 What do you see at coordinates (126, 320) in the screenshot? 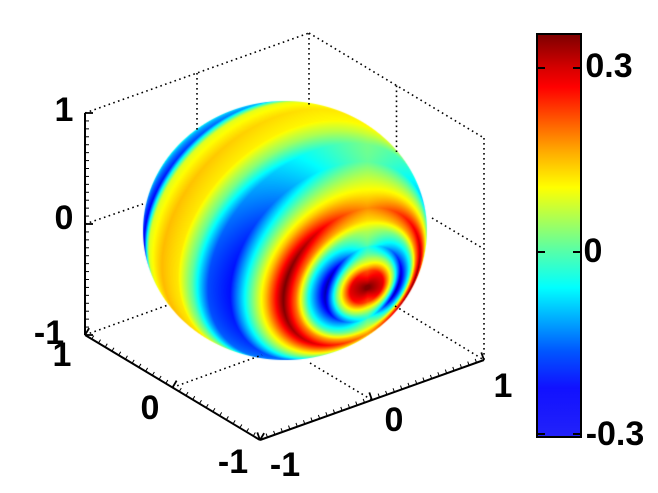
I see `grid-bottom-back-left-edge` at bounding box center [126, 320].